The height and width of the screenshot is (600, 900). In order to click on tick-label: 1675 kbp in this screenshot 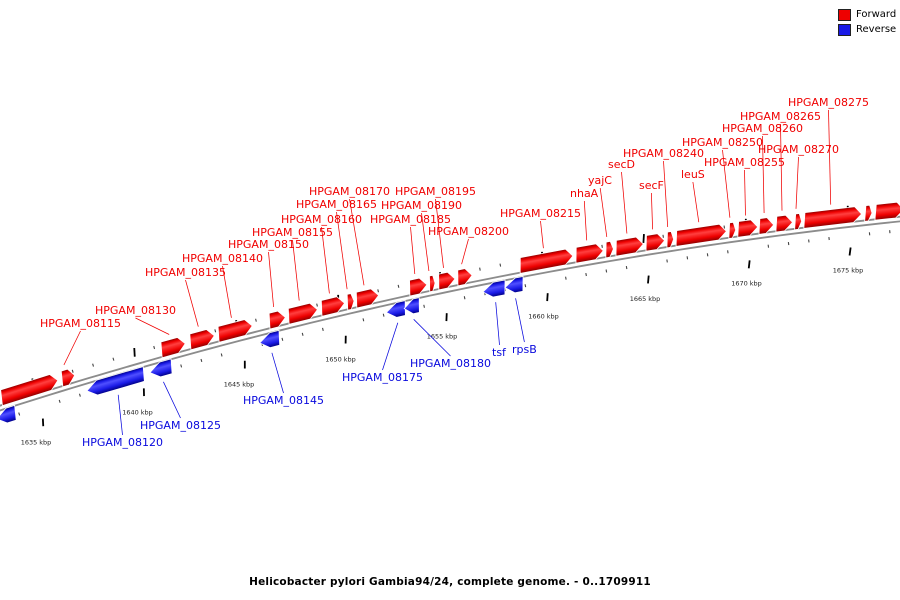, I will do `click(848, 271)`.